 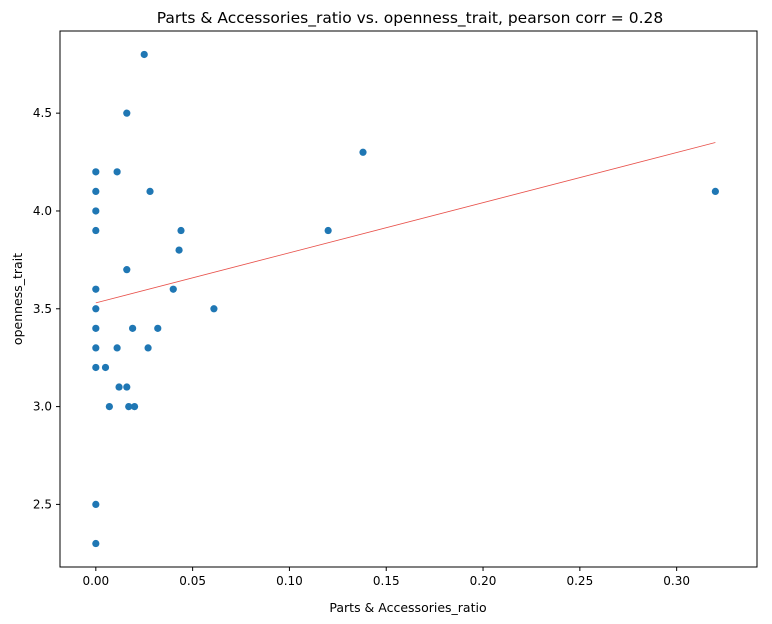 I want to click on x-tick-label: 0.30, so click(x=676, y=581).